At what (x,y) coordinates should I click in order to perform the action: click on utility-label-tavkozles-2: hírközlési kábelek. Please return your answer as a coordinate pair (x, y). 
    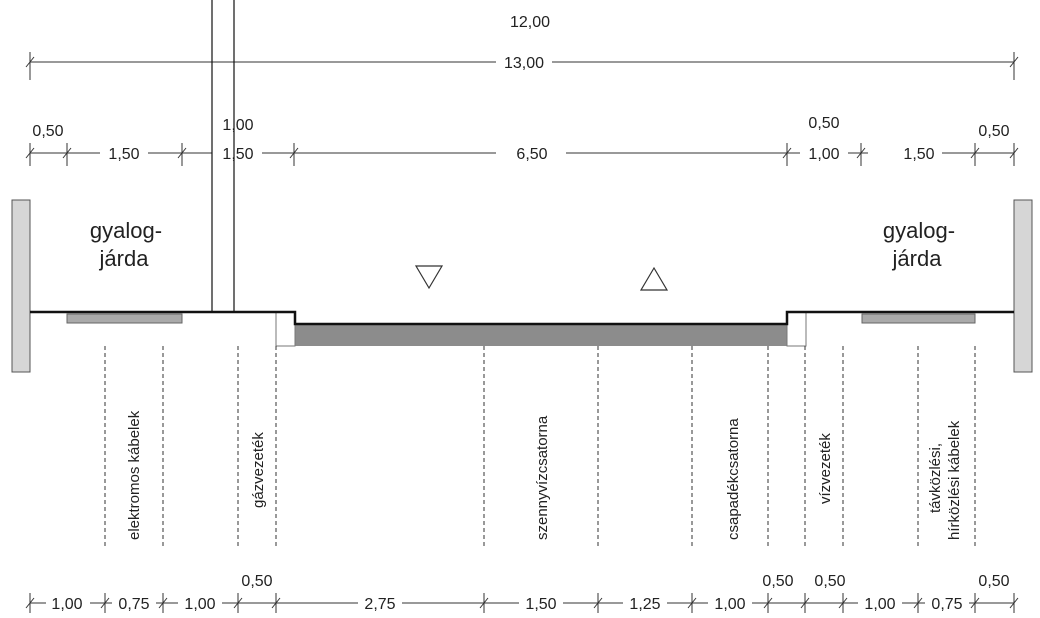
    Looking at the image, I should click on (954, 480).